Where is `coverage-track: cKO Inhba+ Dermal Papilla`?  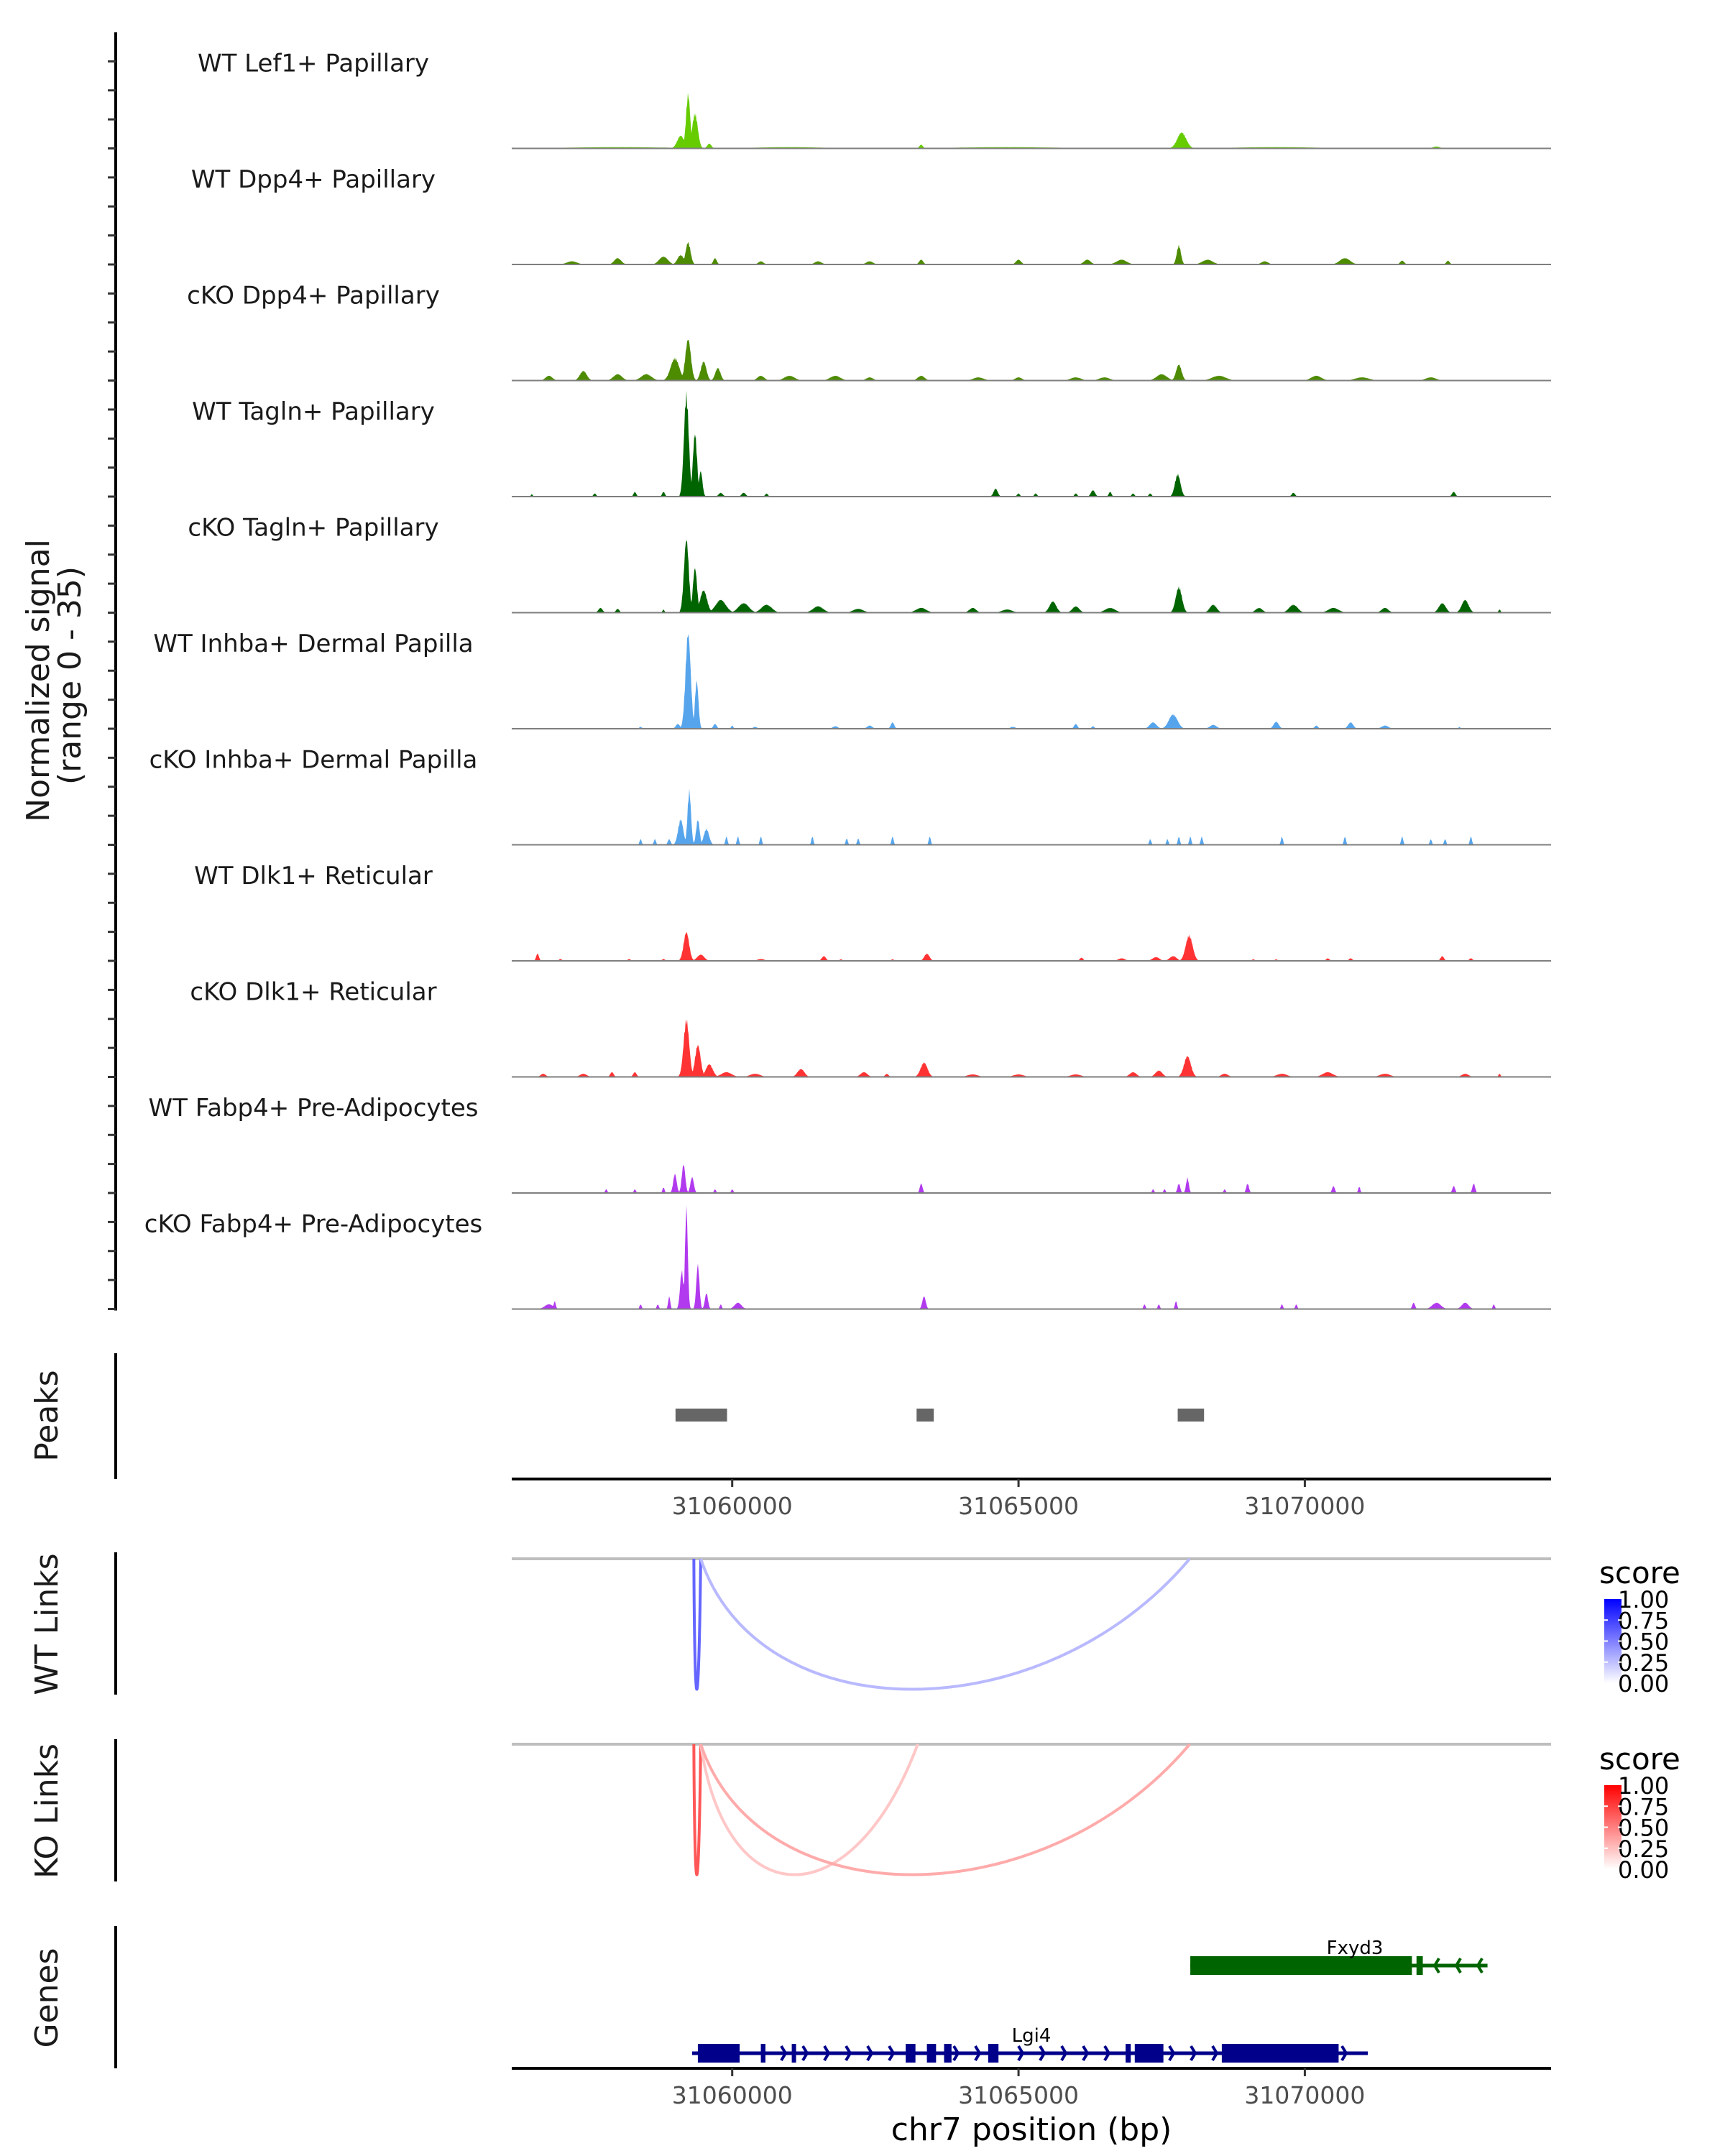 coverage-track: cKO Inhba+ Dermal Papilla is located at coordinates (850, 796).